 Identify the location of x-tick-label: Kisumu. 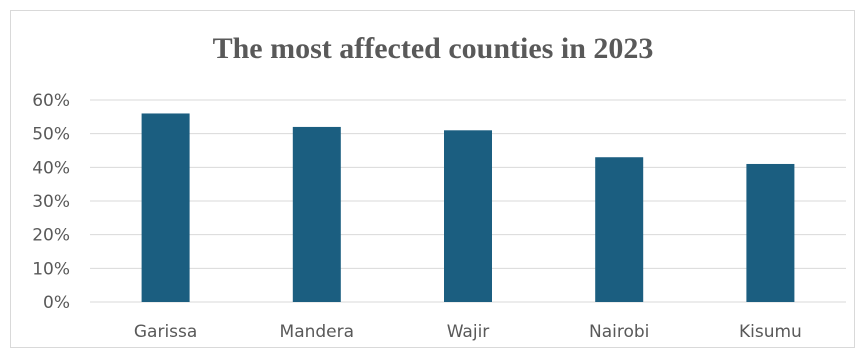
(770, 332).